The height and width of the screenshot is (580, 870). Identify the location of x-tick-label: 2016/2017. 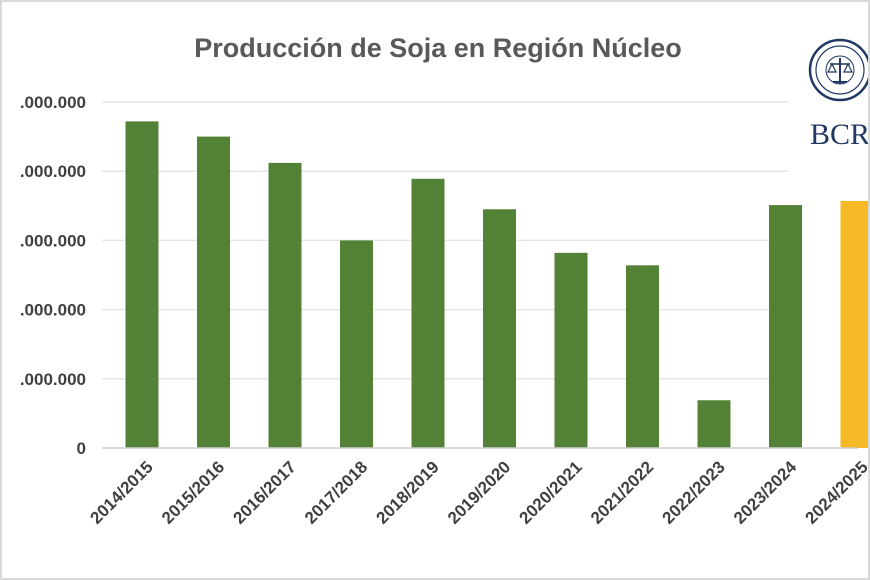
(265, 492).